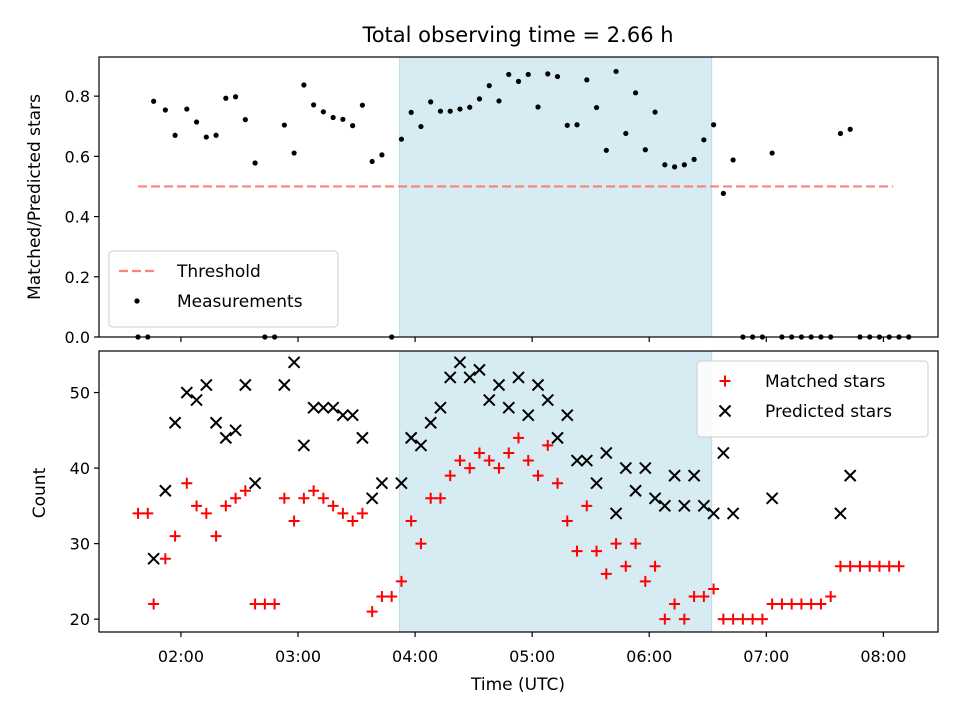 The height and width of the screenshot is (720, 960). What do you see at coordinates (517, 685) in the screenshot?
I see `x-axis-label: Time (UTC)` at bounding box center [517, 685].